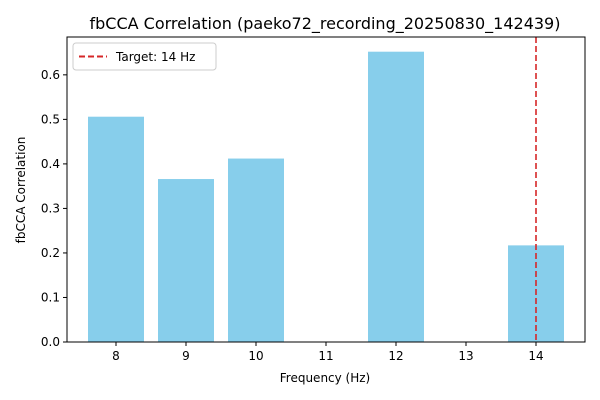  I want to click on y-axis-ticks: 0.0 0.1 0.2 0.3 0.4 0.5 0.6, so click(54, 208).